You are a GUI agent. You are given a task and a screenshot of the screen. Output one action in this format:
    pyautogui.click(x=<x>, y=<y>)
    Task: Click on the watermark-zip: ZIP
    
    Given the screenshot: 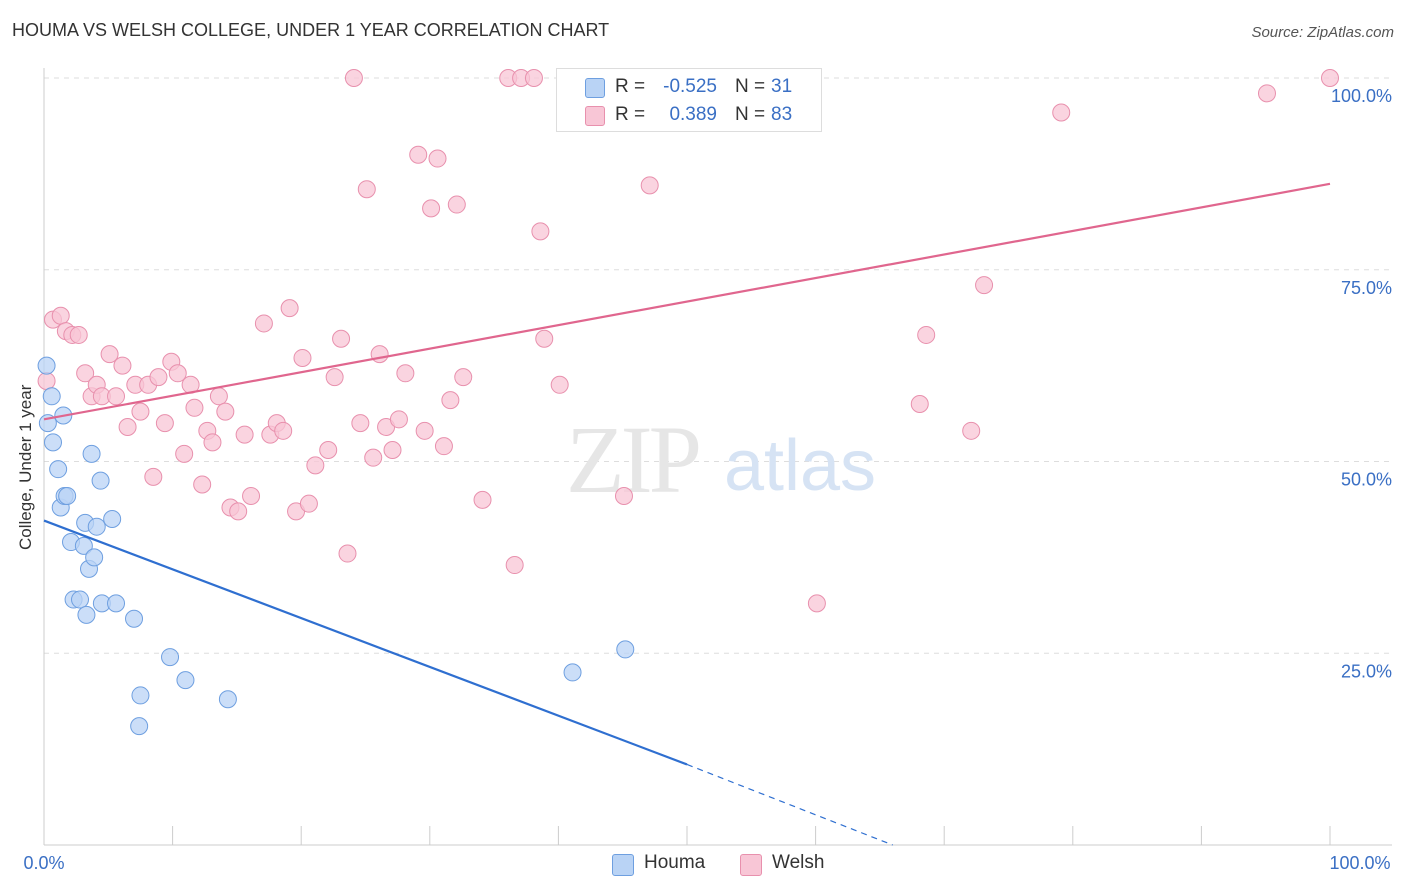 What is the action you would take?
    pyautogui.click(x=632, y=459)
    